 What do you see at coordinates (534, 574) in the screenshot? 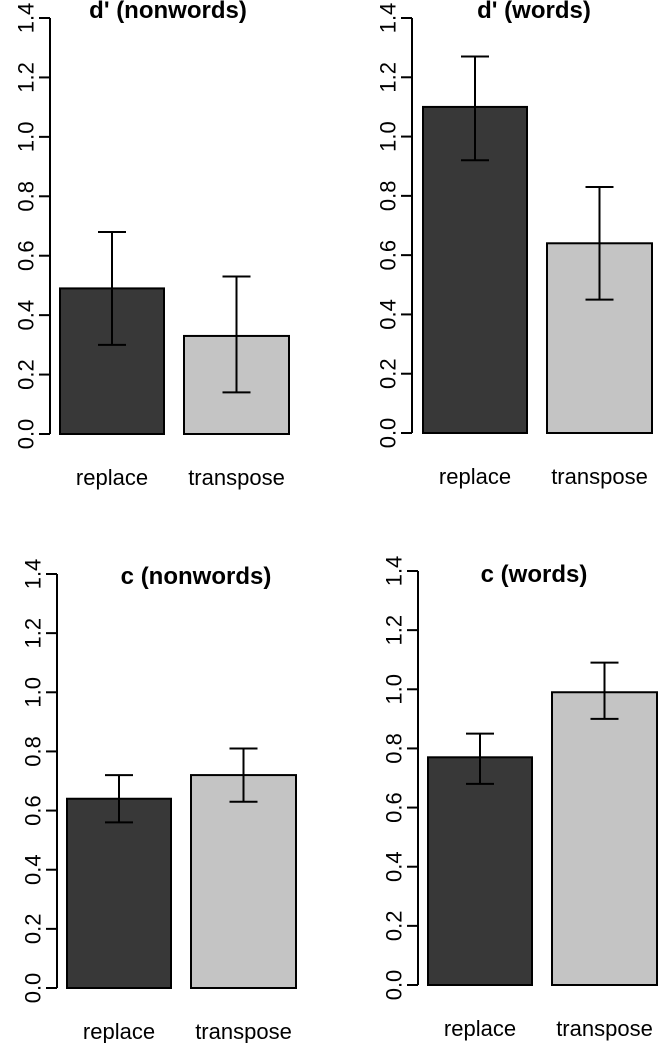
I see `chart-title: c (words)` at bounding box center [534, 574].